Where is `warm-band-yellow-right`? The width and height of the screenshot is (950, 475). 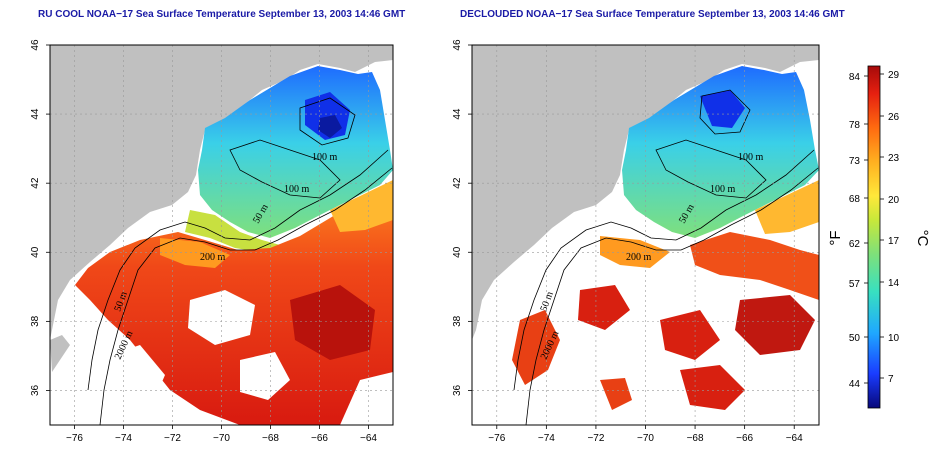
warm-band-yellow-right is located at coordinates (787, 207).